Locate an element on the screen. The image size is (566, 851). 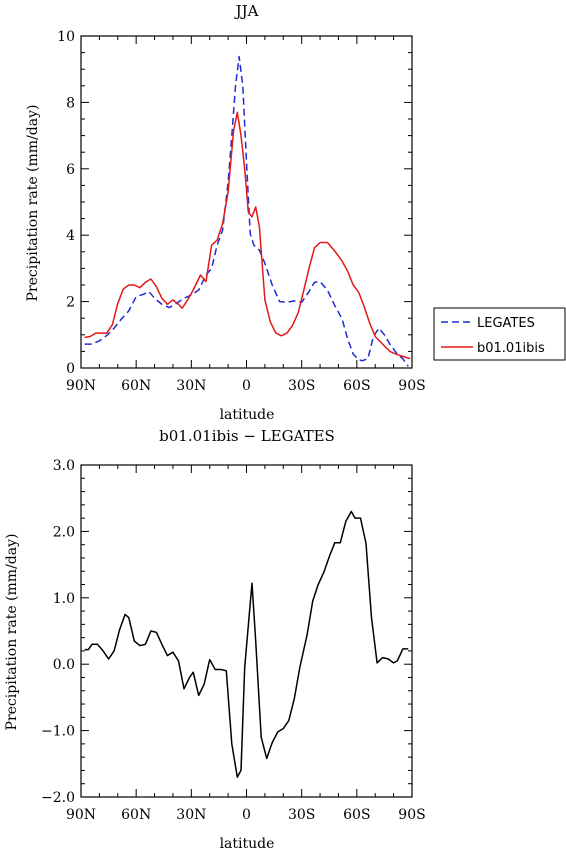
bottom-x-tick-label: 60S is located at coordinates (356, 815).